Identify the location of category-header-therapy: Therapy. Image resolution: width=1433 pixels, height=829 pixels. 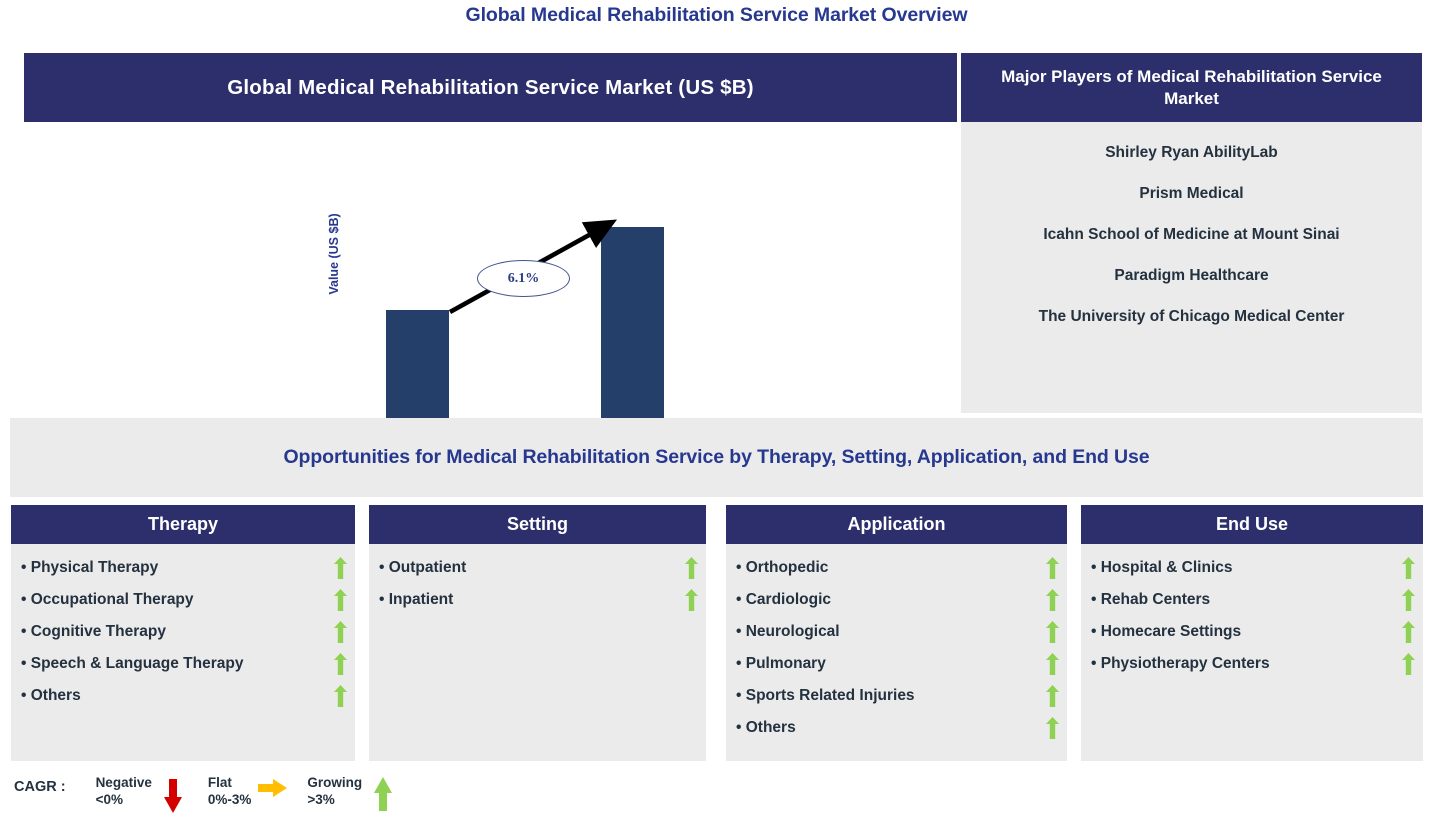
(183, 524).